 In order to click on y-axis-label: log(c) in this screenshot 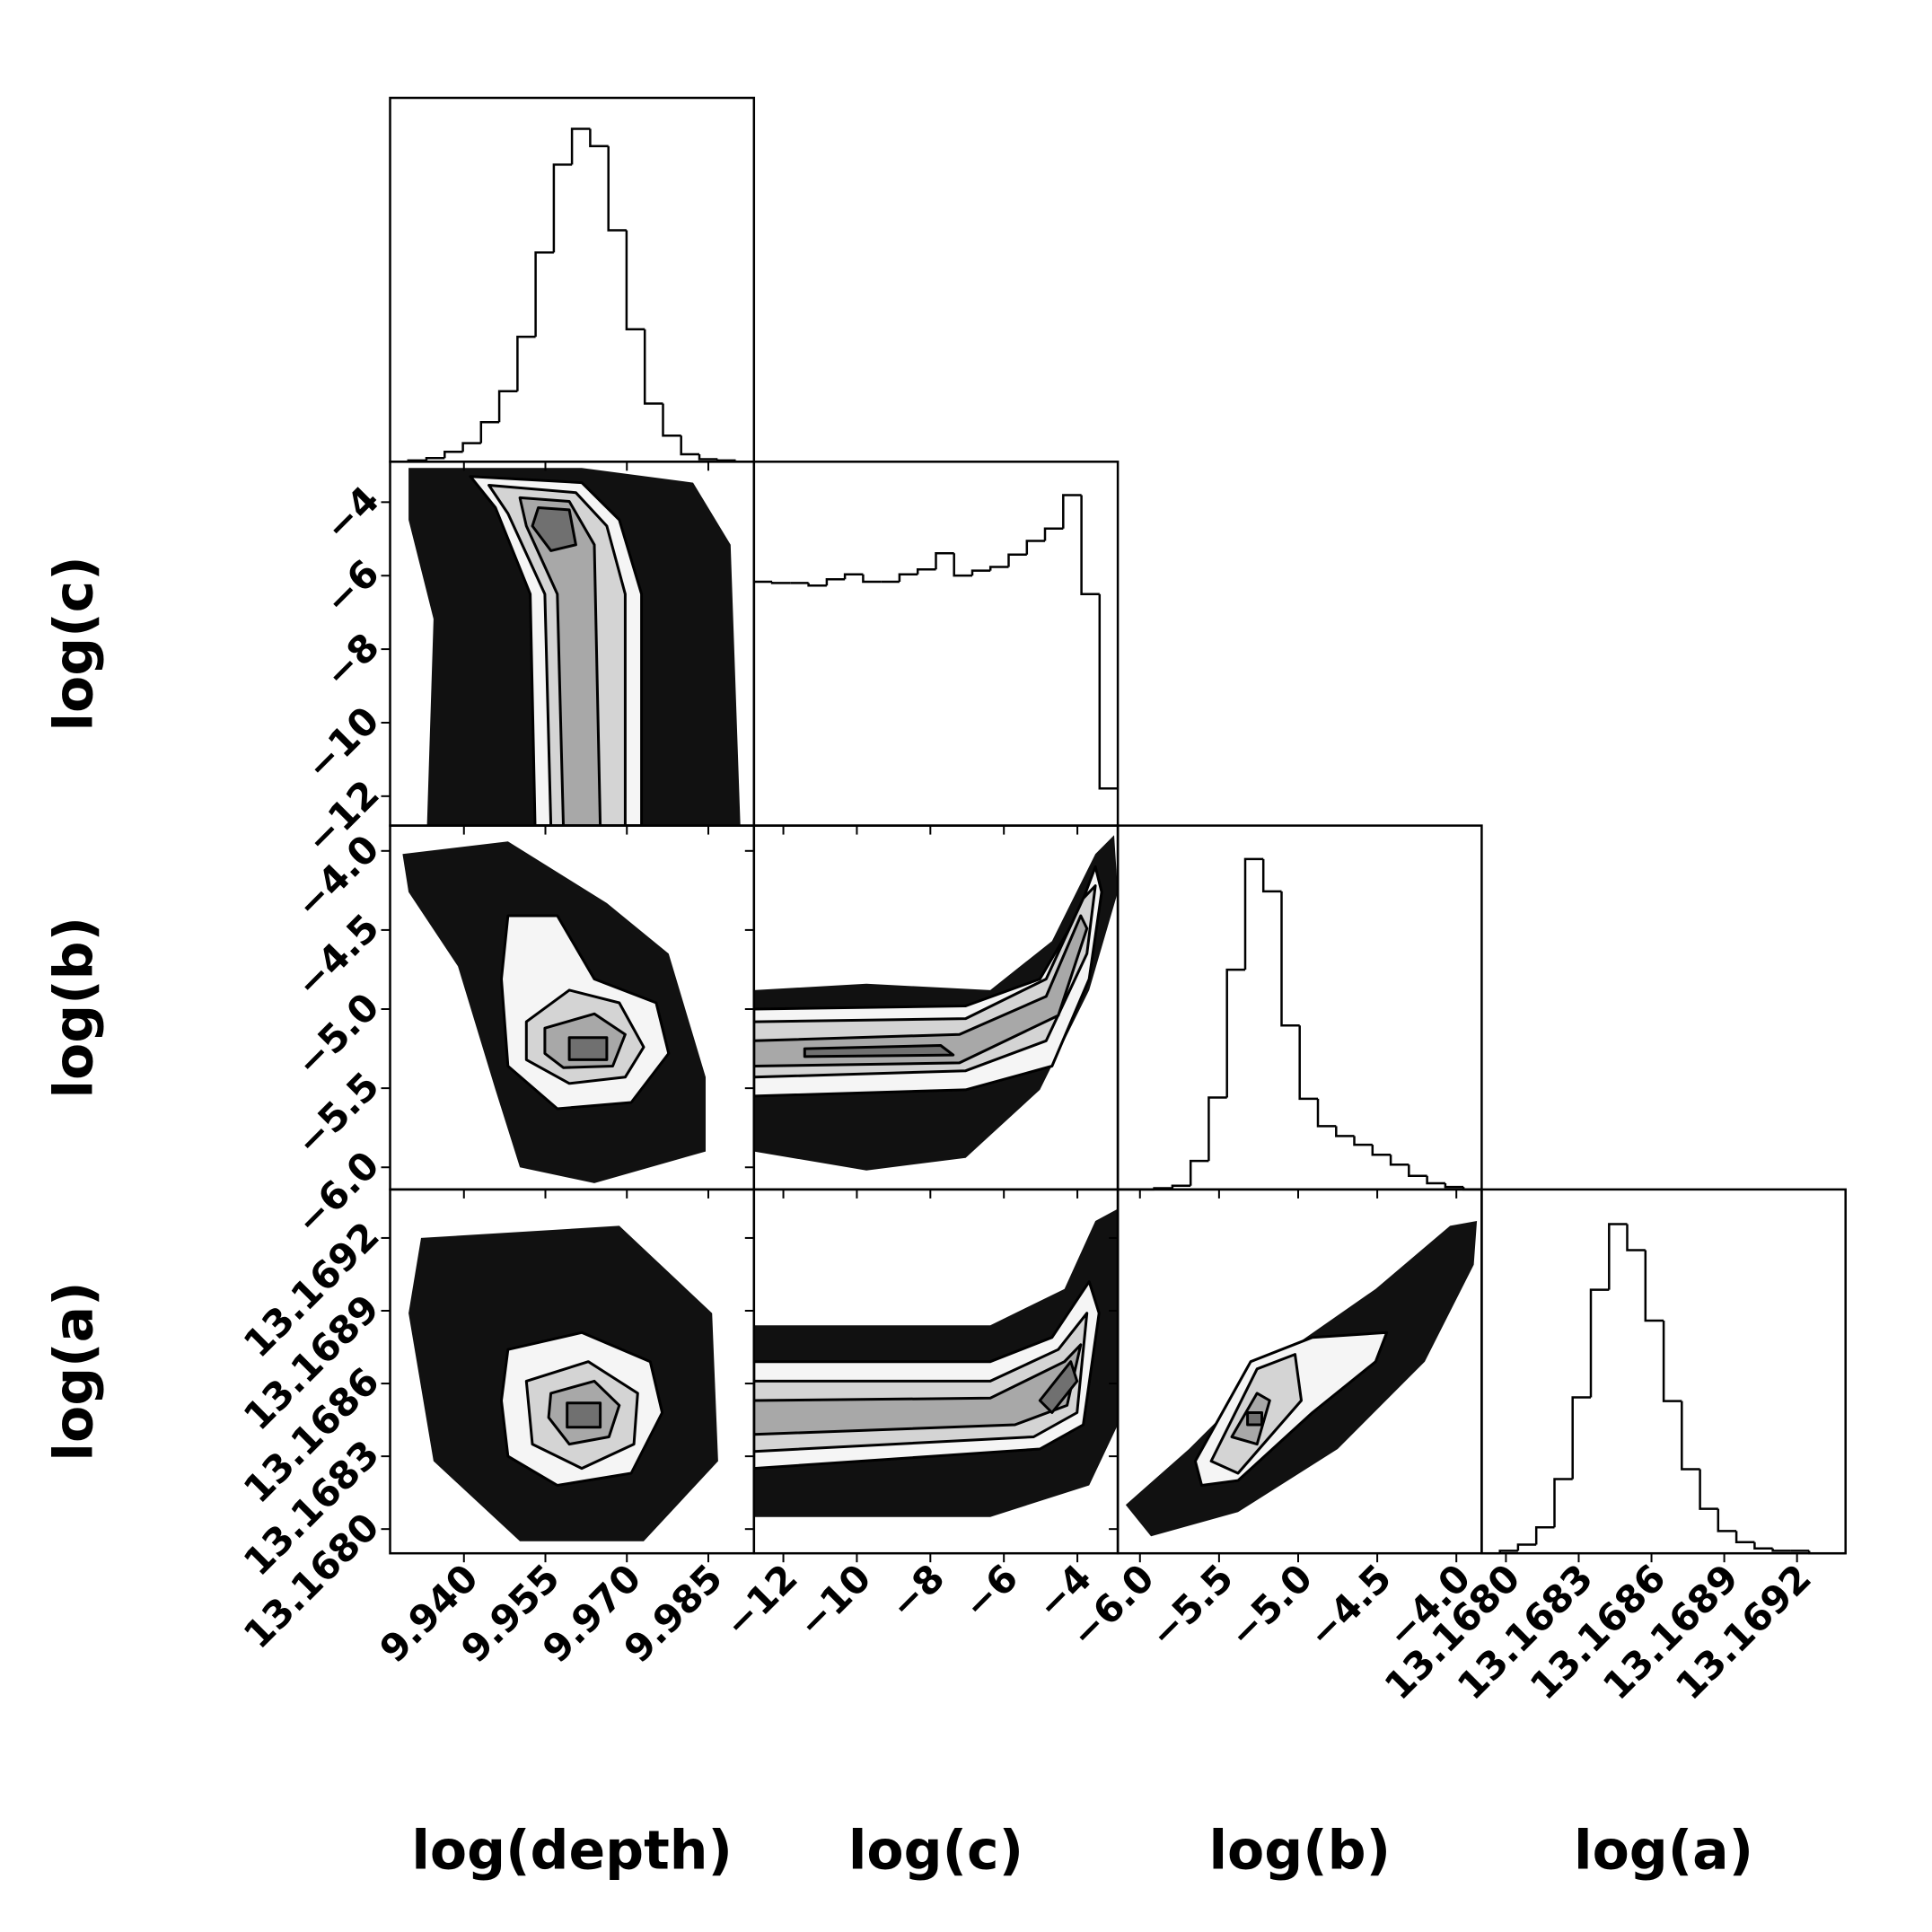, I will do `click(74, 643)`.